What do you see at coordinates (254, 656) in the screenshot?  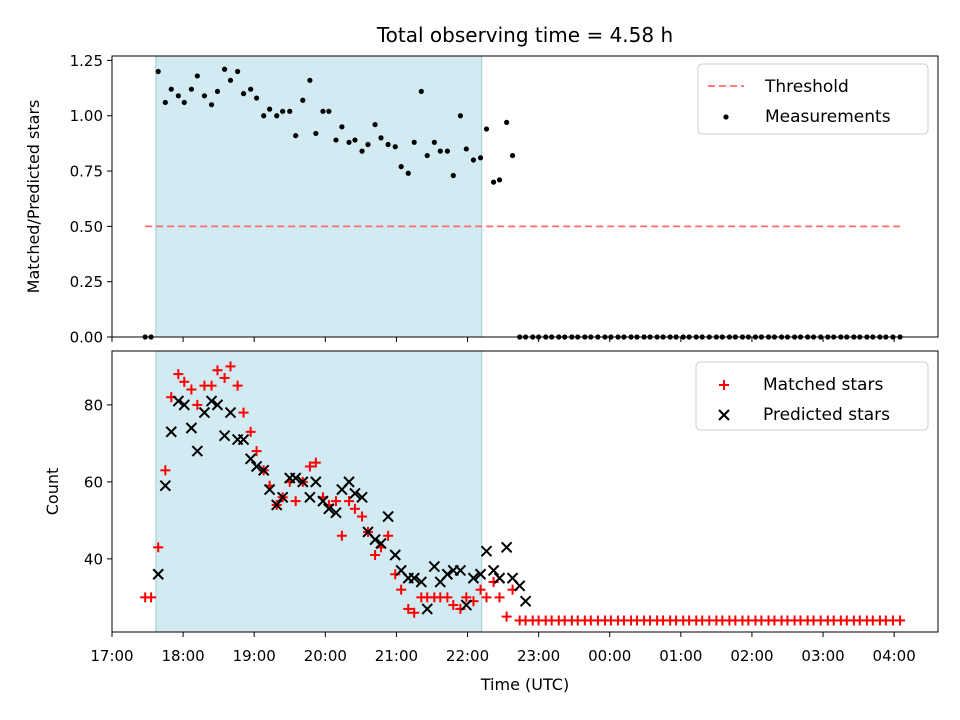 I see `x-tick-label: 19:00` at bounding box center [254, 656].